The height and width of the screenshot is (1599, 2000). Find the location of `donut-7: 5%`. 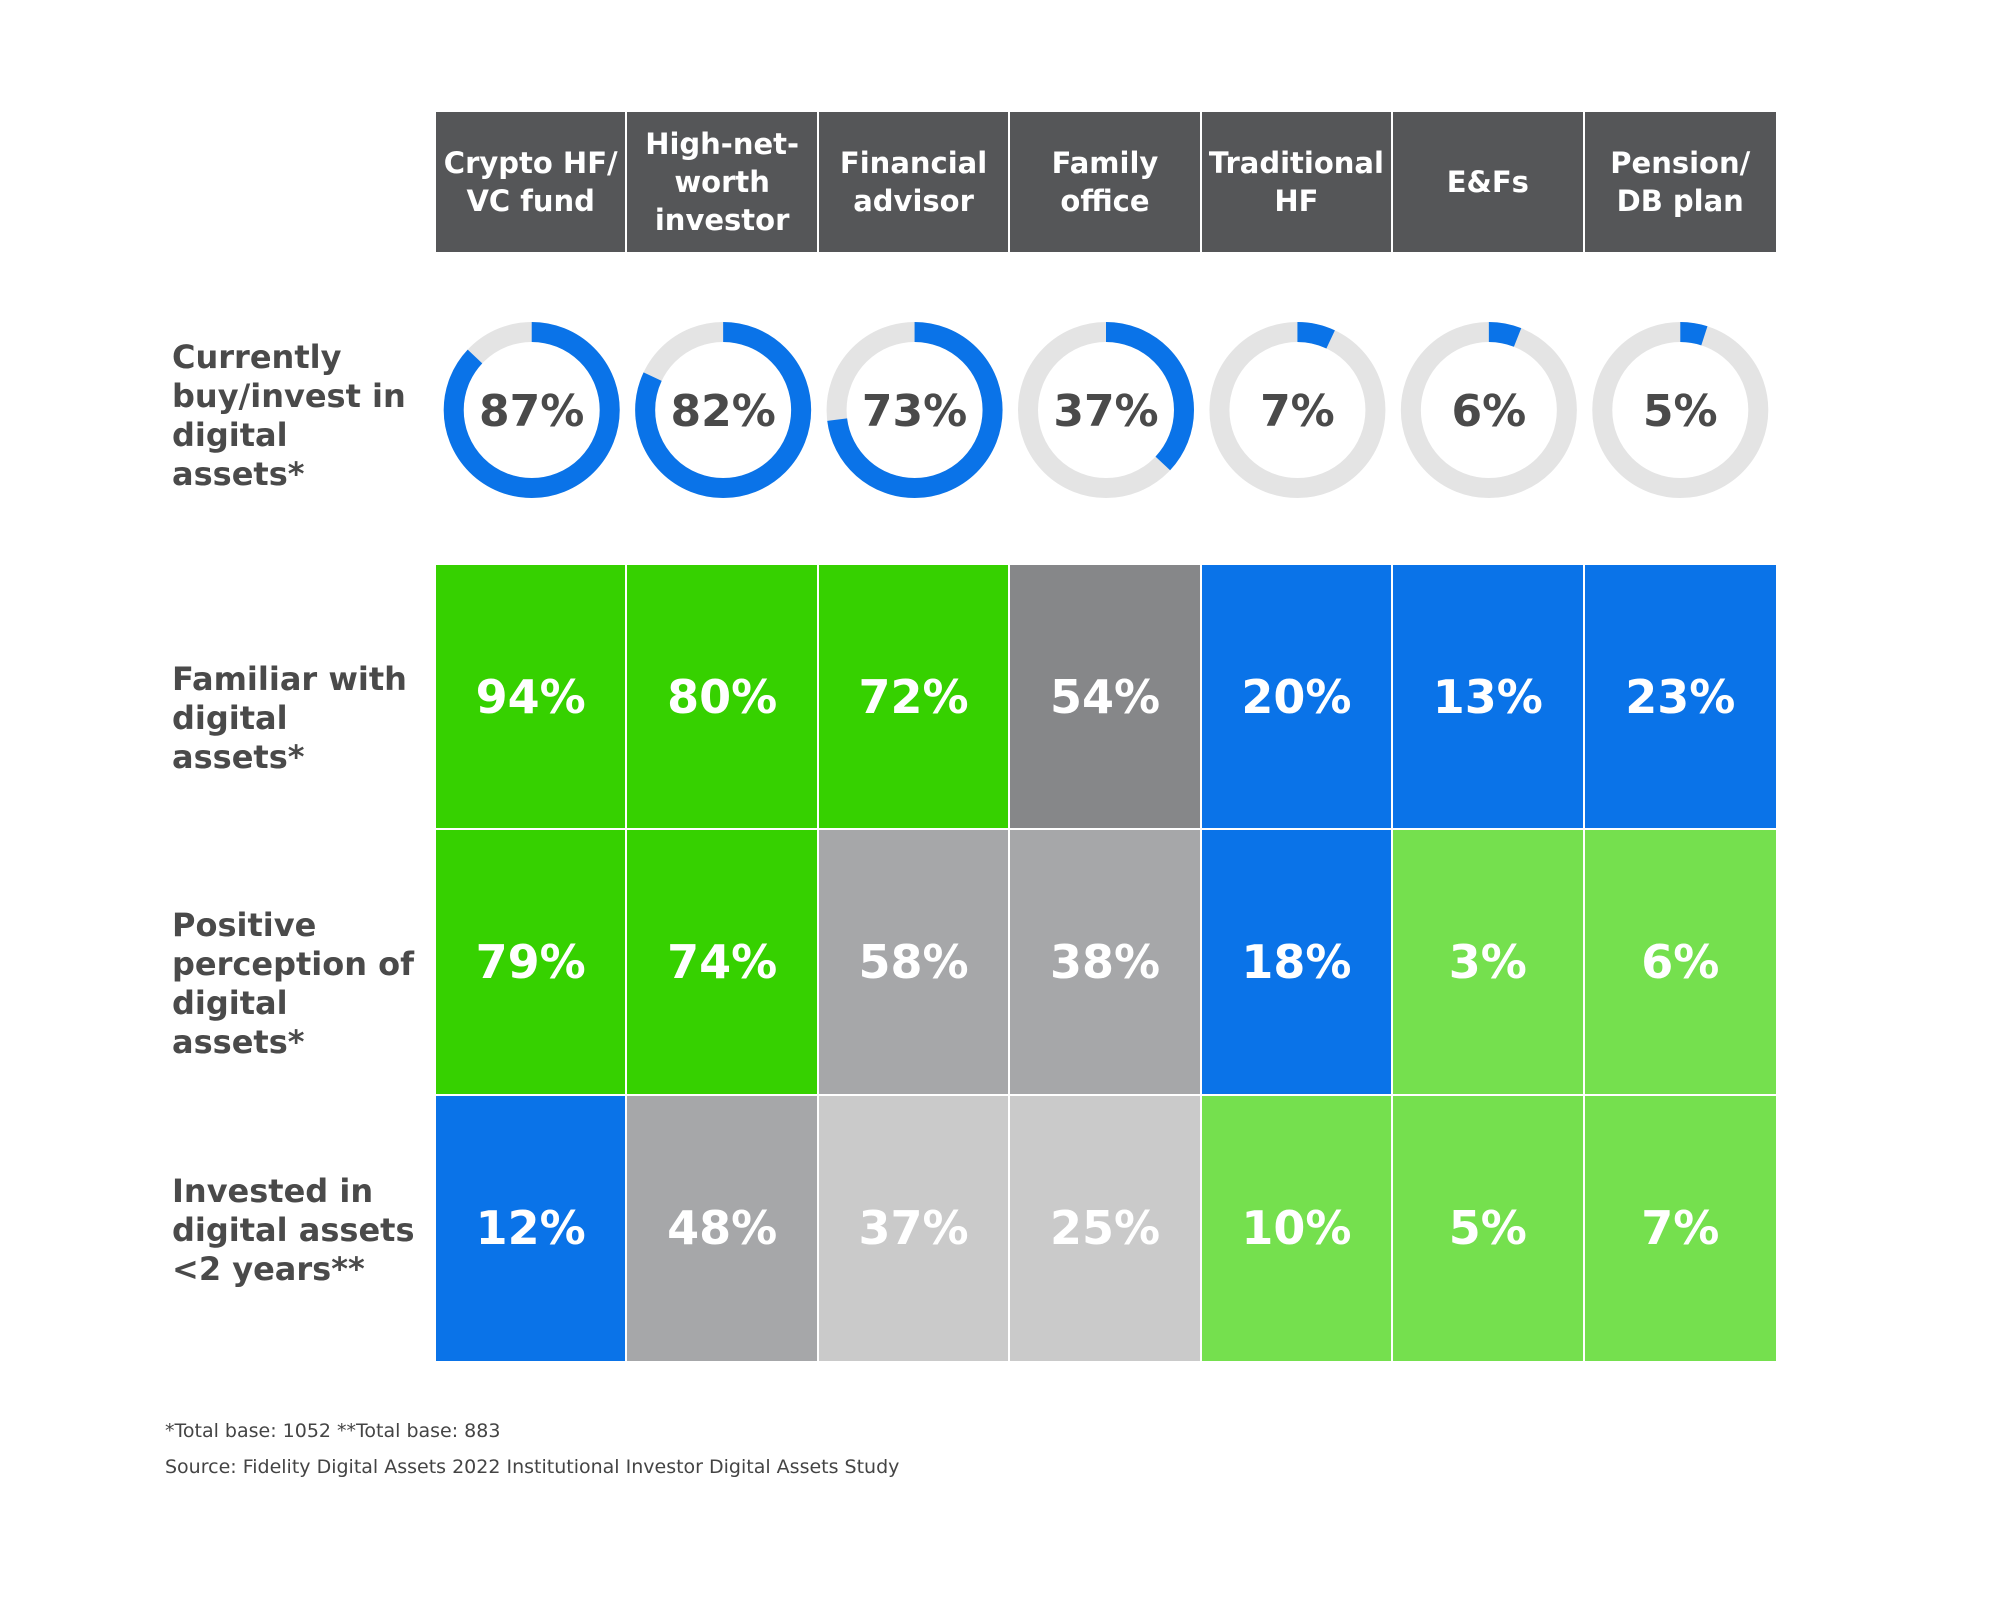

donut-7: 5% is located at coordinates (1680, 410).